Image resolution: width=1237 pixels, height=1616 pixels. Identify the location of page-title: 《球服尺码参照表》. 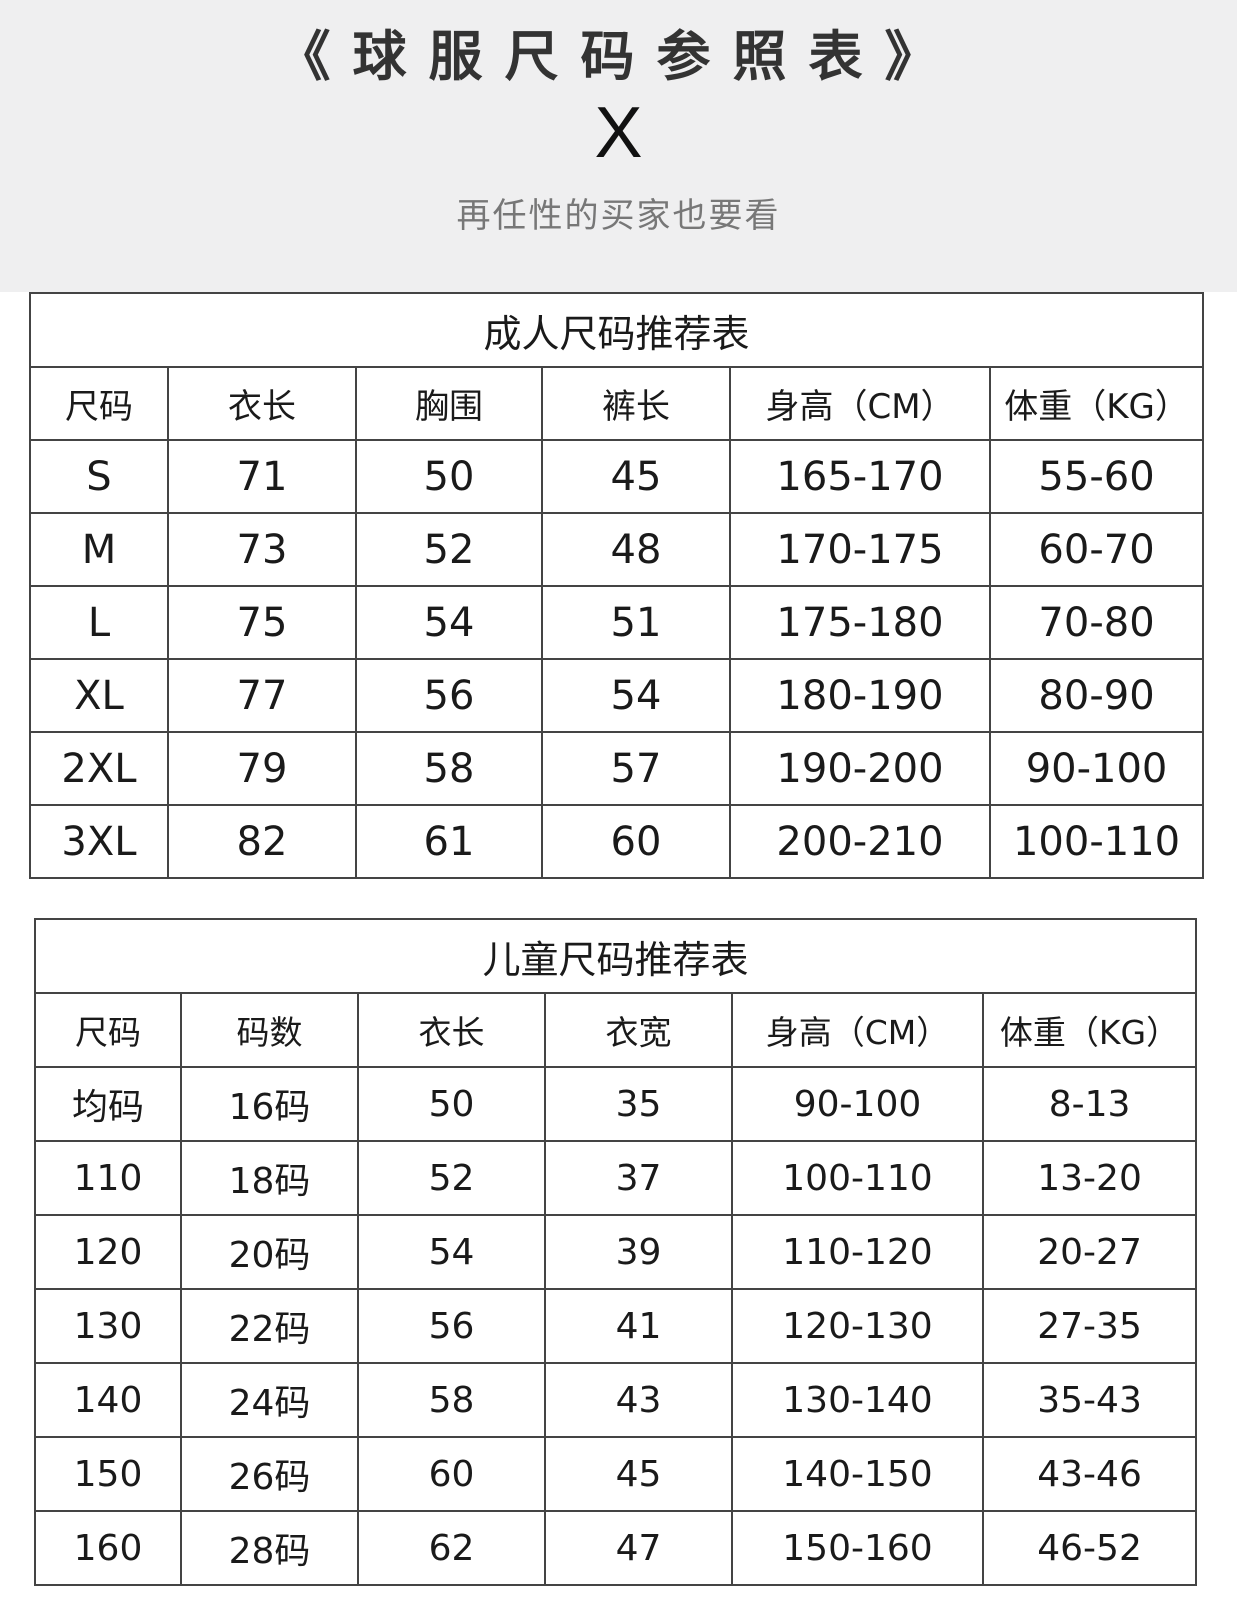
(618, 56).